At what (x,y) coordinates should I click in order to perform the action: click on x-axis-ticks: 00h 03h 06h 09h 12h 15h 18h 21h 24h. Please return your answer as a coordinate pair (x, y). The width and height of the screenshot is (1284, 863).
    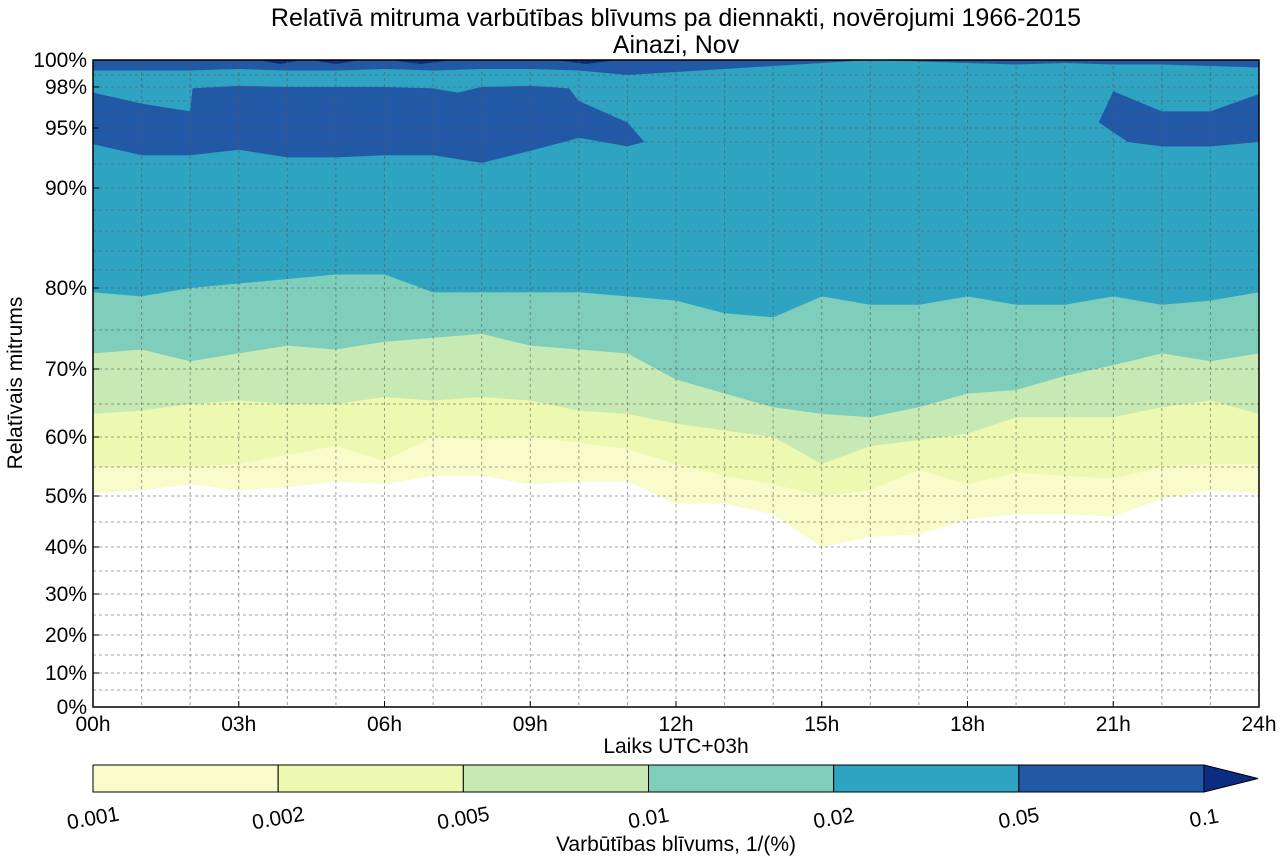
    Looking at the image, I should click on (676, 718).